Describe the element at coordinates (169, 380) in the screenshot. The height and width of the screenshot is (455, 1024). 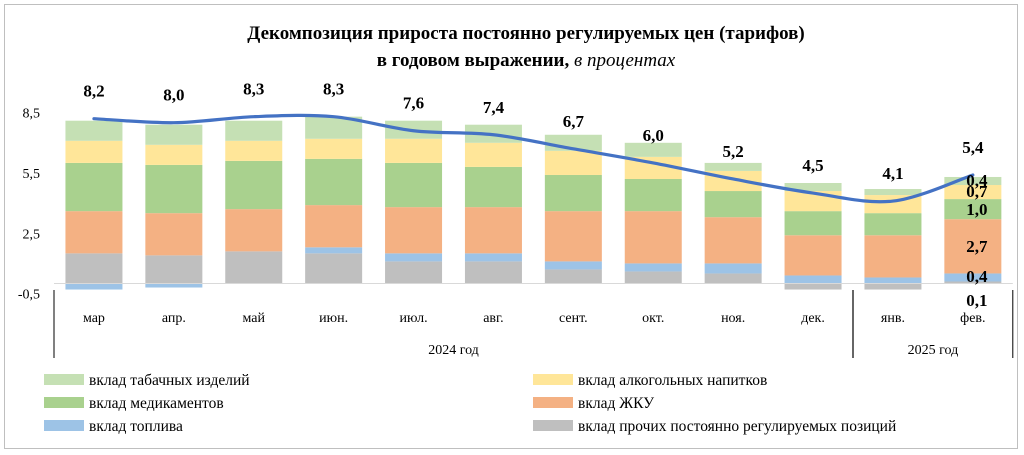
I see `legend-label: вклад табачных изделий` at that location.